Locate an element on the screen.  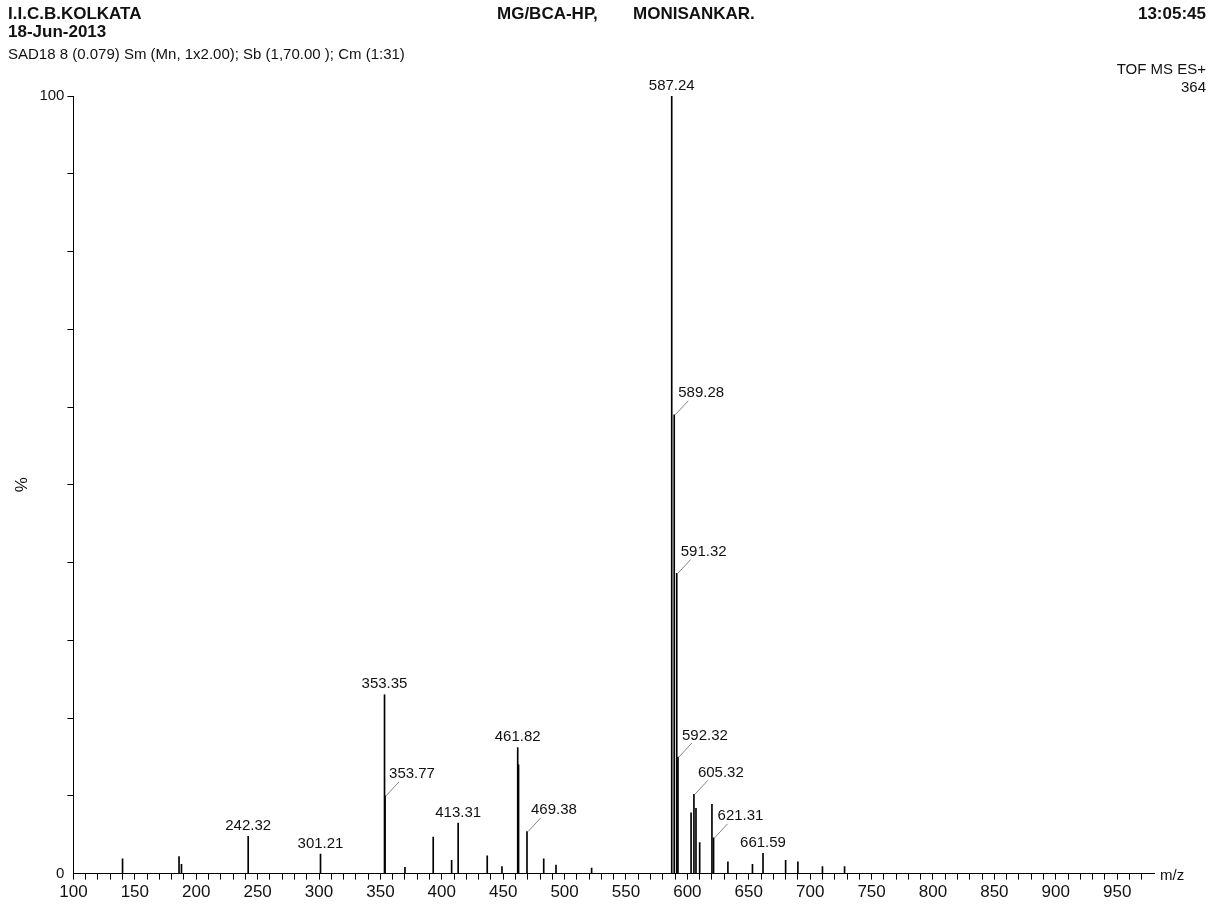
x-tick-label: 200 is located at coordinates (196, 892).